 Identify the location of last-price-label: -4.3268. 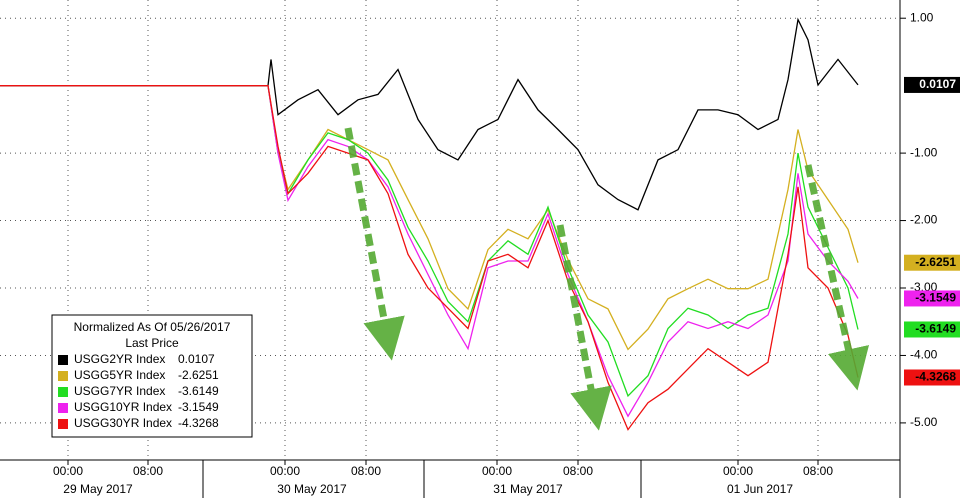
(935, 377).